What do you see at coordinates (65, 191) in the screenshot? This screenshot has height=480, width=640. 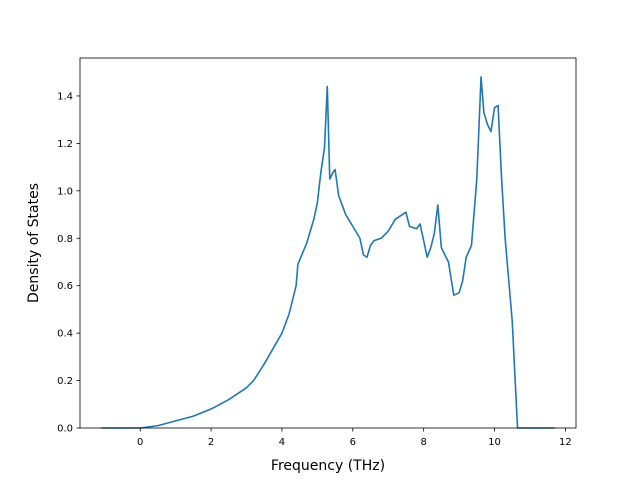 I see `y-tick-label: 1.0` at bounding box center [65, 191].